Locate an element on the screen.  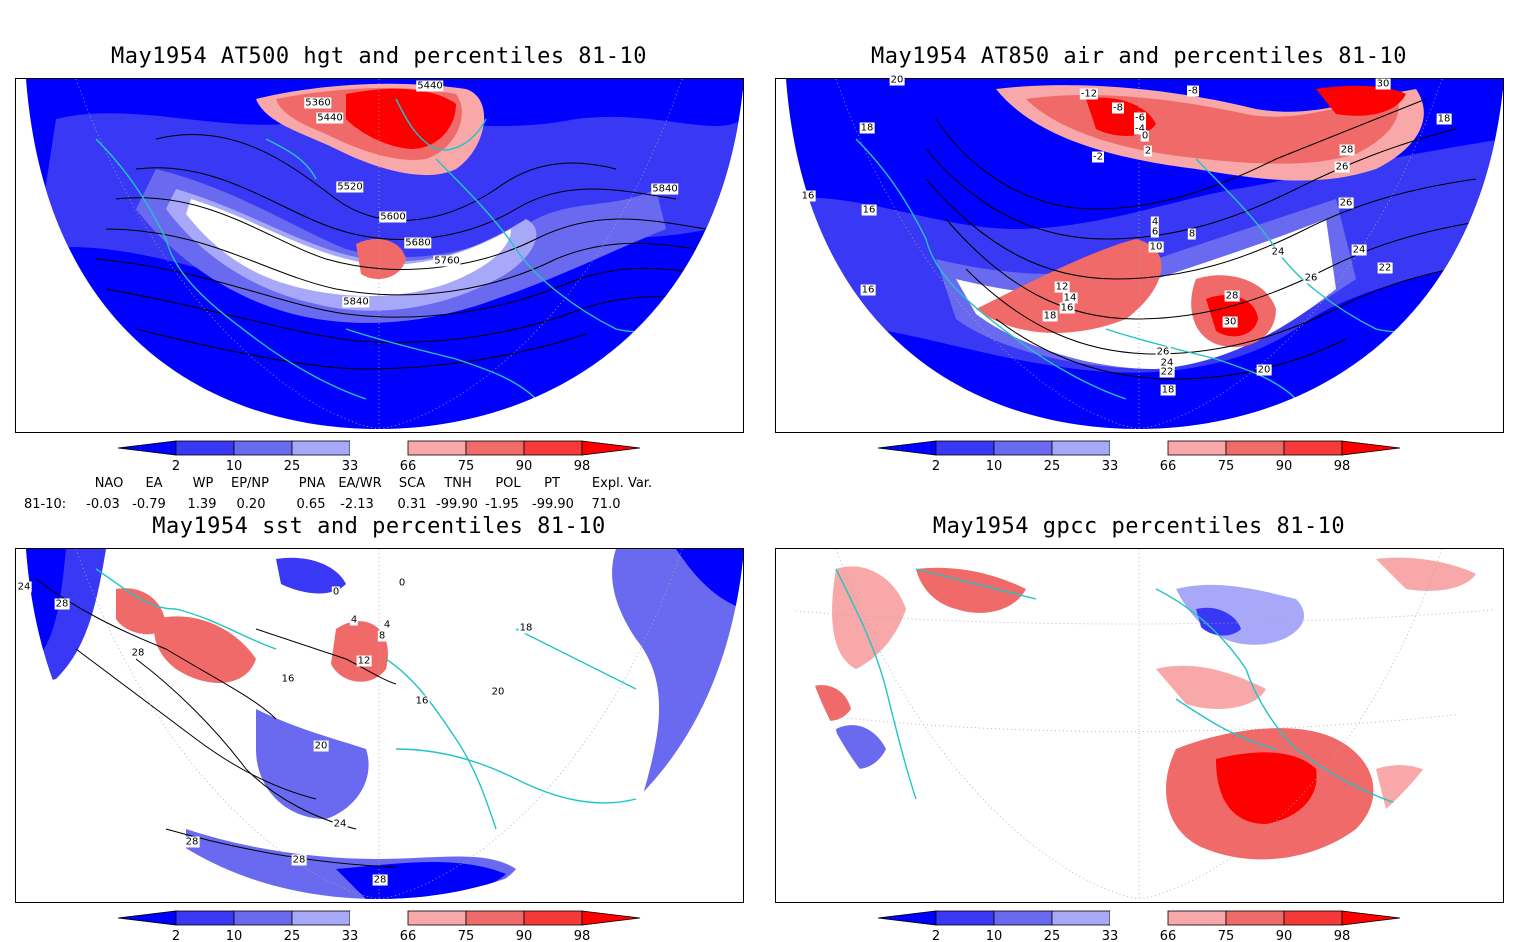
index-header-cell: SCA is located at coordinates (412, 483).